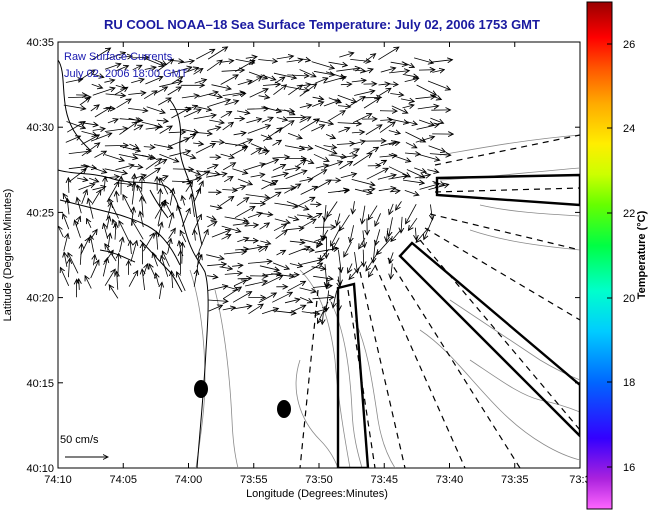 The height and width of the screenshot is (511, 651). Describe the element at coordinates (58, 480) in the screenshot. I see `x-tick-label: 74:10` at that location.